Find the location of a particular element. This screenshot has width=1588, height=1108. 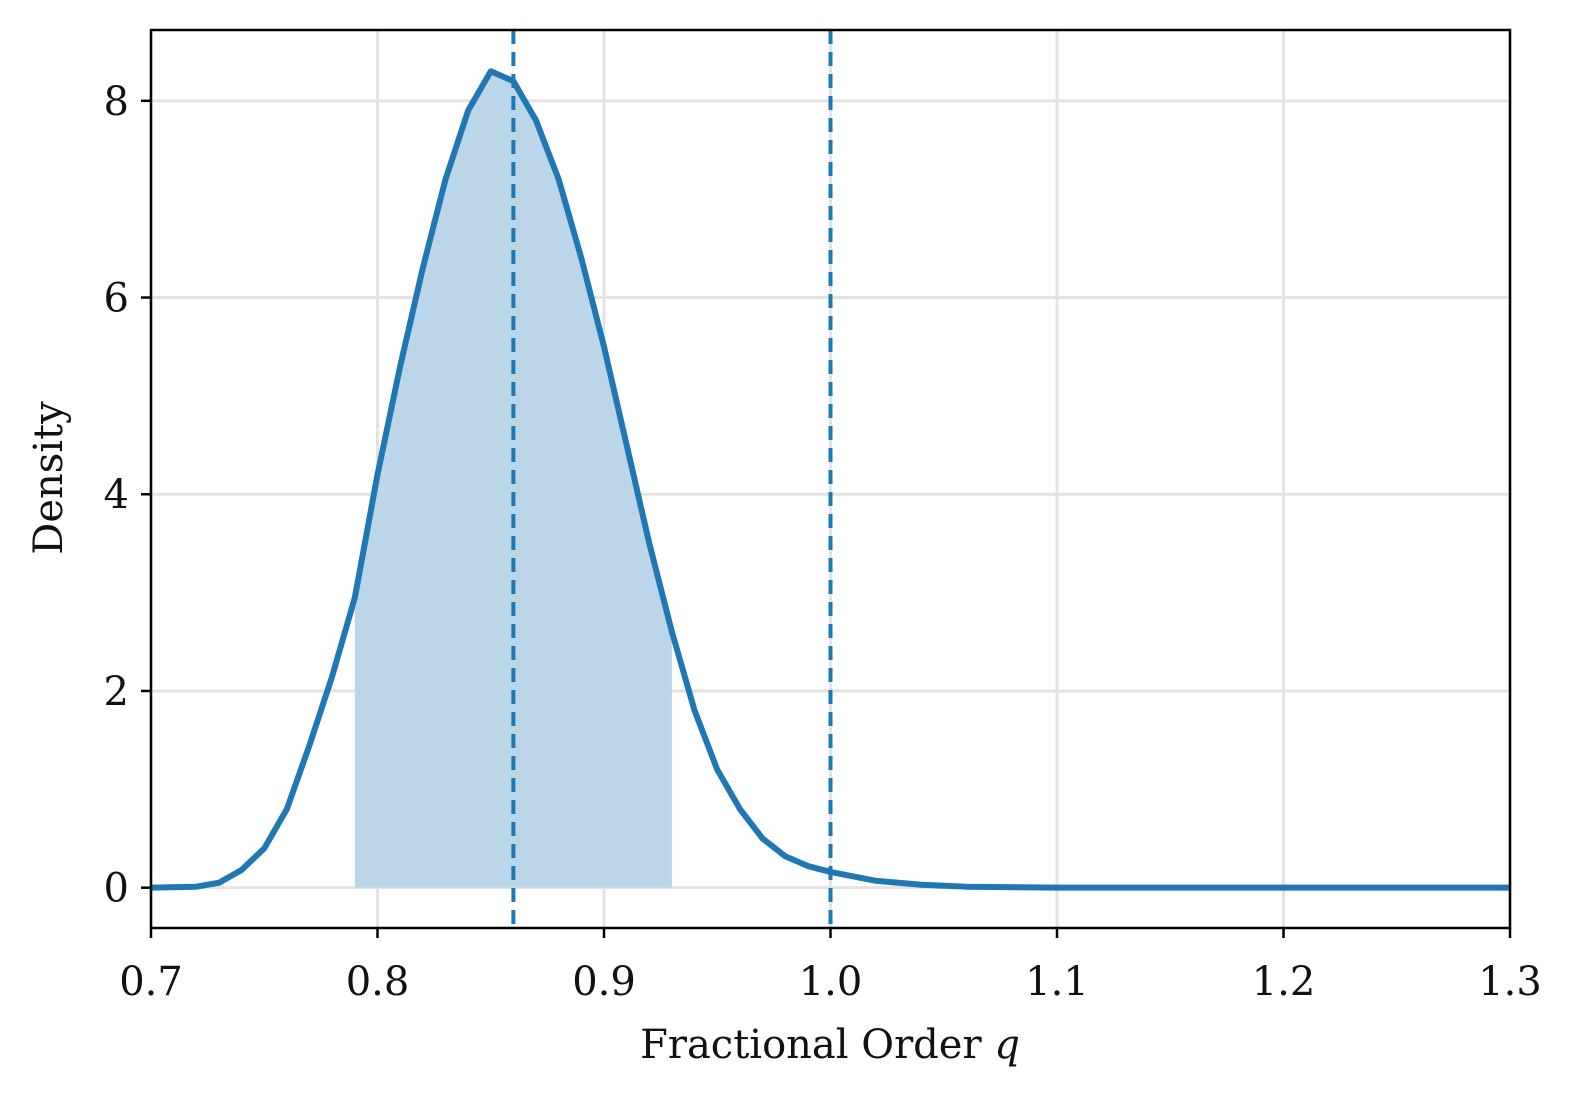

x-tick-label: 1.3 is located at coordinates (1510, 982).